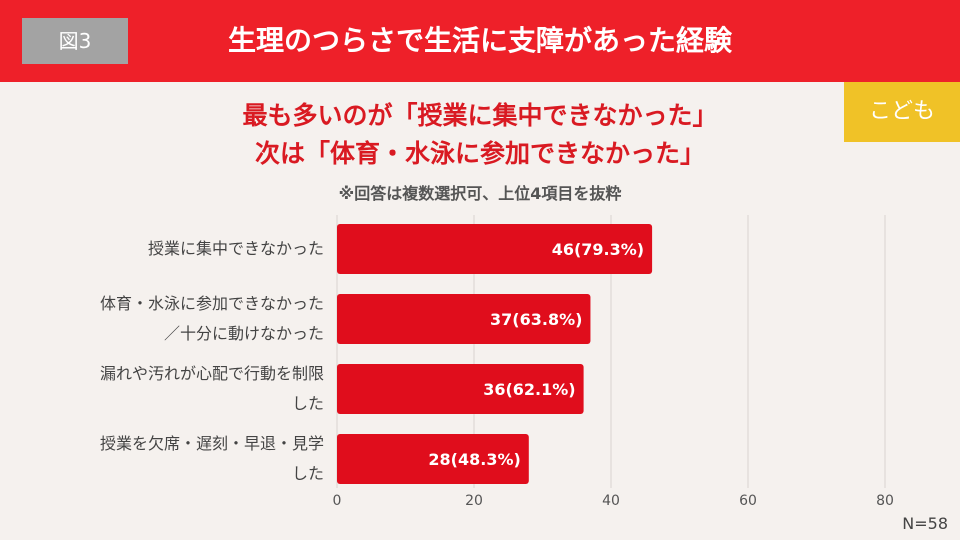 The width and height of the screenshot is (960, 540). Describe the element at coordinates (480, 193) in the screenshot. I see `chart-note: ※回答は複数選択可、上位4項目を抜粋` at that location.